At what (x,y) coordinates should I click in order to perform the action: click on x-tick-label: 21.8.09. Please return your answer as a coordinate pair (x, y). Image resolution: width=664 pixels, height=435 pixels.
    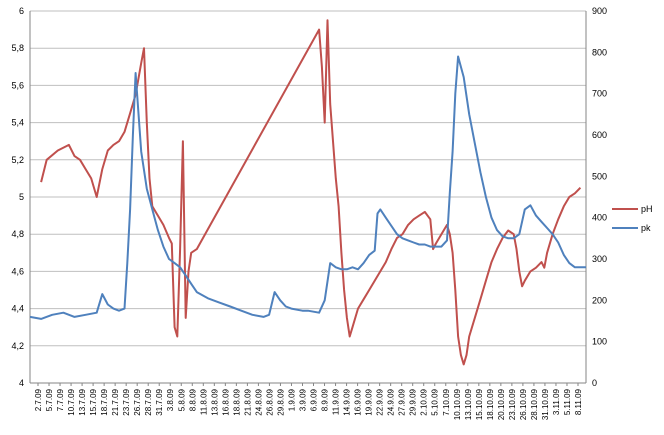
    Looking at the image, I should click on (247, 401).